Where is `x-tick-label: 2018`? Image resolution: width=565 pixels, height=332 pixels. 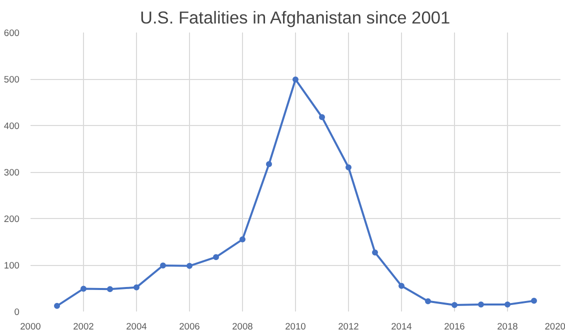 x-tick-label: 2018 is located at coordinates (507, 327).